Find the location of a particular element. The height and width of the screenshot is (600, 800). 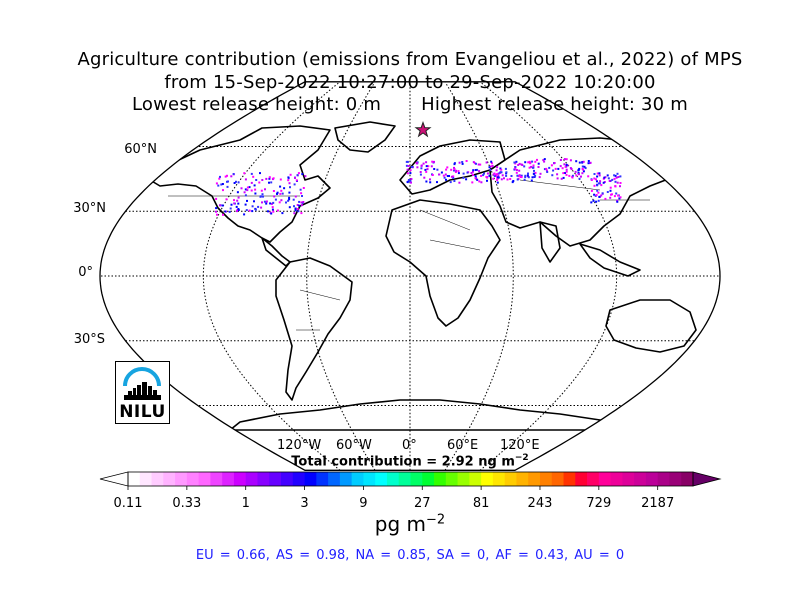

emission-cluster is located at coordinates (471, 172).